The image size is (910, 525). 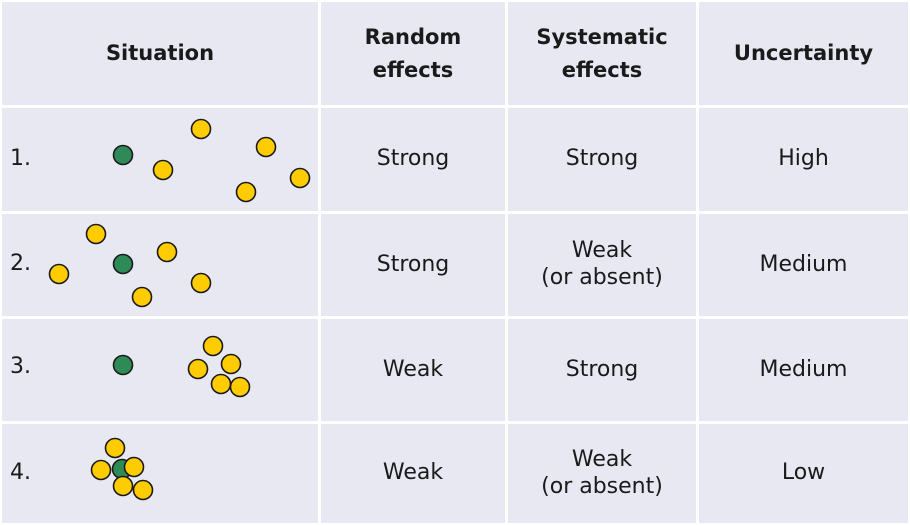 I want to click on row-4-number: 4., so click(x=20, y=472).